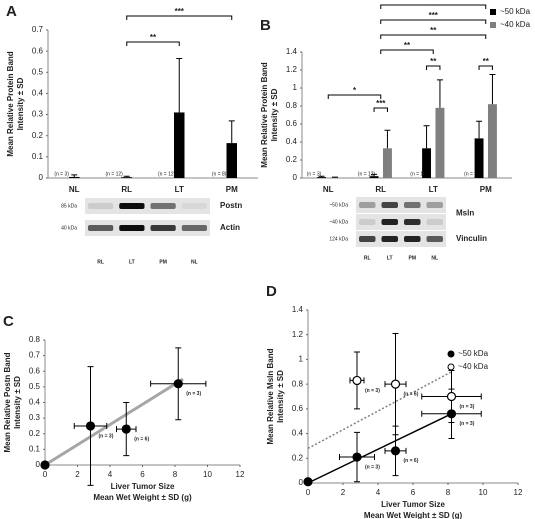 Image resolution: width=535 pixels, height=519 pixels. What do you see at coordinates (292, 69) in the screenshot?
I see `y-tick-label: 1.2` at bounding box center [292, 69].